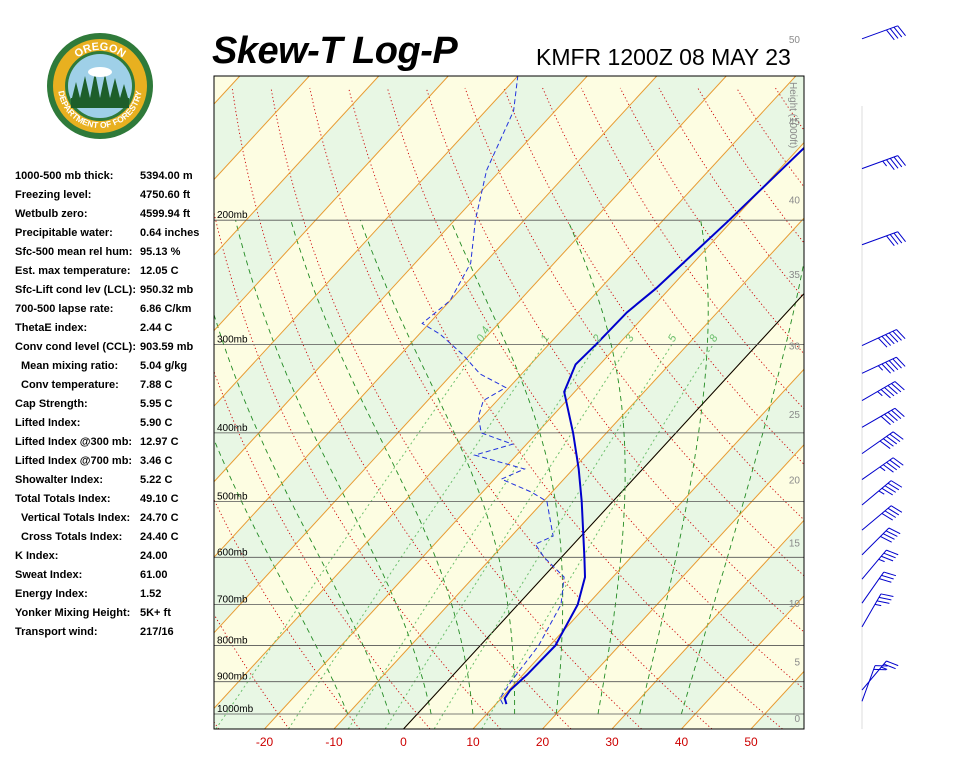 This screenshot has width=960, height=768. What do you see at coordinates (167, 290) in the screenshot?
I see `stat-value: 950.32 mb` at bounding box center [167, 290].